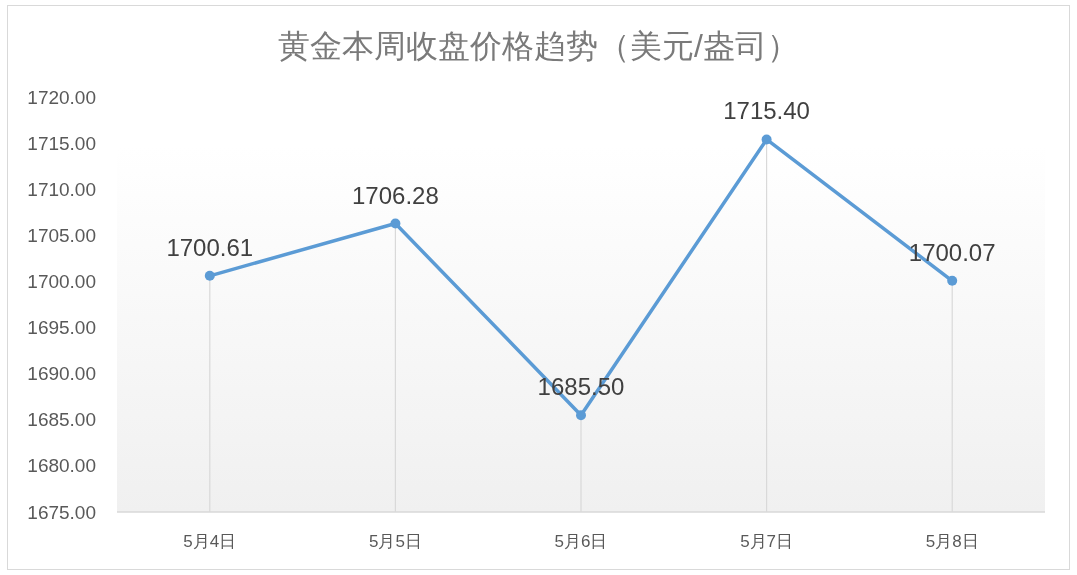 This screenshot has height=575, width=1077. I want to click on x-tick-label: 5月7日, so click(767, 541).